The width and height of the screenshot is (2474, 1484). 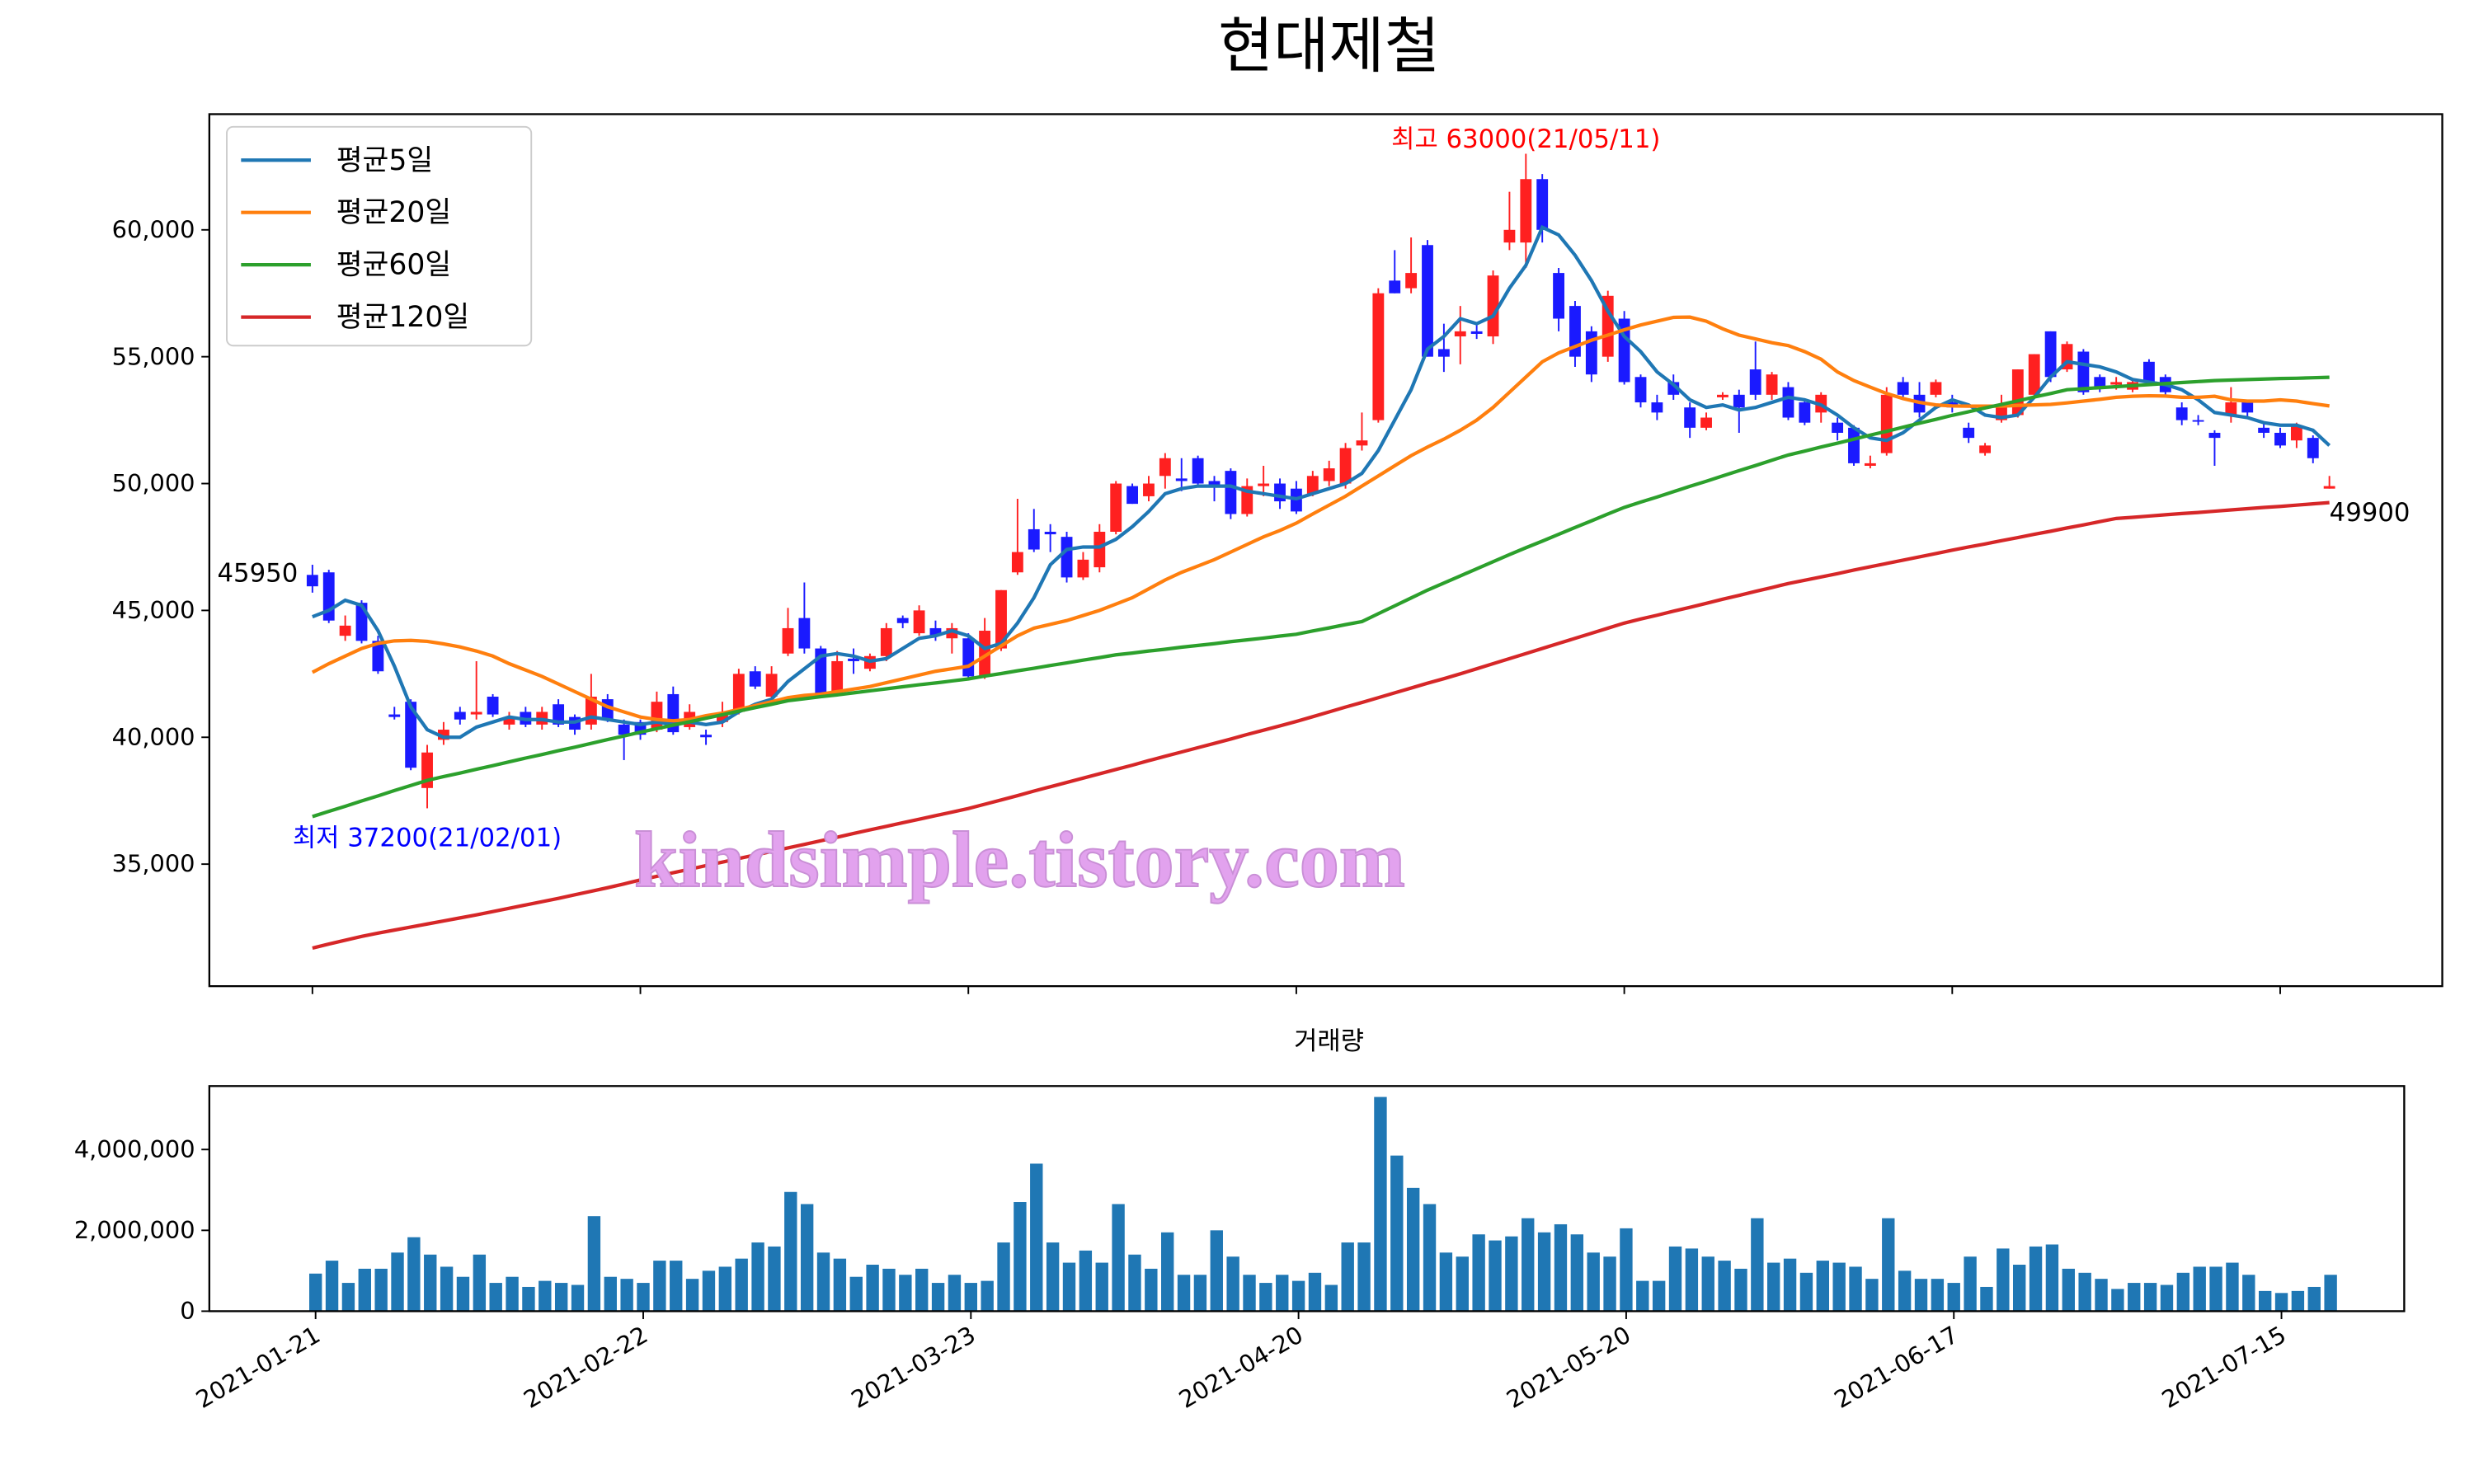 What do you see at coordinates (379, 236) in the screenshot?
I see `legend-box` at bounding box center [379, 236].